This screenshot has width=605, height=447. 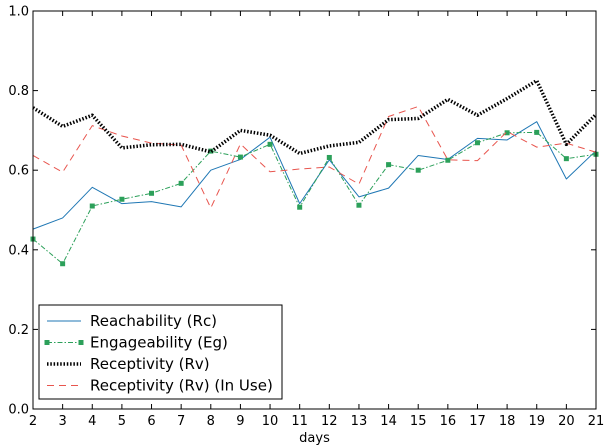 What do you see at coordinates (329, 421) in the screenshot?
I see `x-tick-label: 12` at bounding box center [329, 421].